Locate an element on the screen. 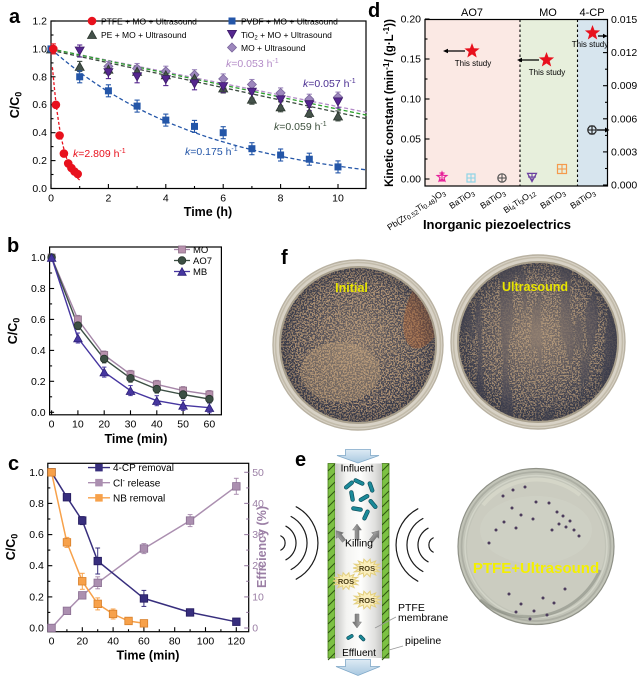  svg-text: 6 is located at coordinates (223, 199).